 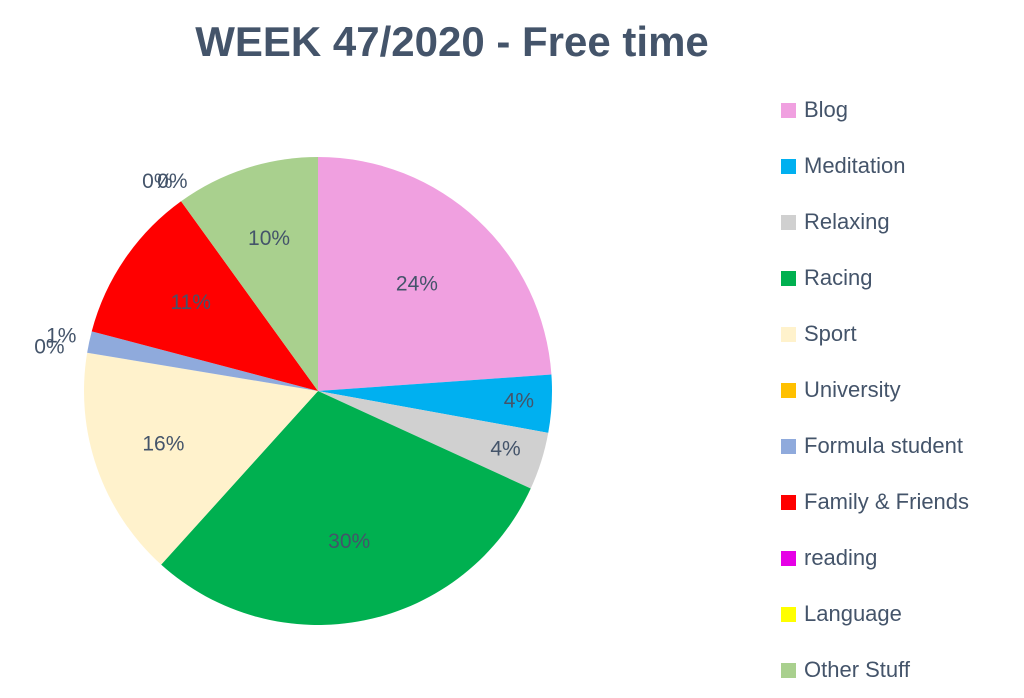 What do you see at coordinates (875, 110) in the screenshot?
I see `legend-item: Blog` at bounding box center [875, 110].